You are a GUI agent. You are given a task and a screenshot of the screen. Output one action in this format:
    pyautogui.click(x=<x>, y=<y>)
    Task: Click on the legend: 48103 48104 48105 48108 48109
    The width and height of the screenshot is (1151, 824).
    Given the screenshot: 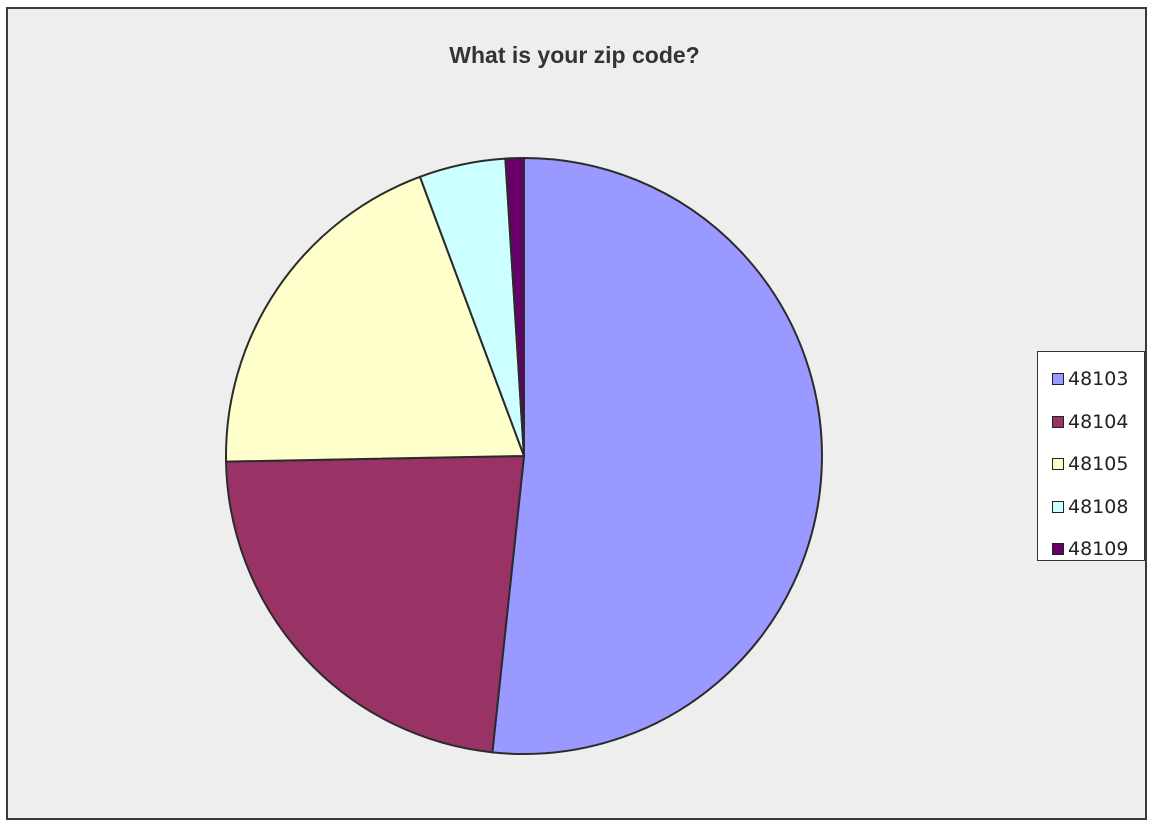 What is the action you would take?
    pyautogui.click(x=1091, y=456)
    